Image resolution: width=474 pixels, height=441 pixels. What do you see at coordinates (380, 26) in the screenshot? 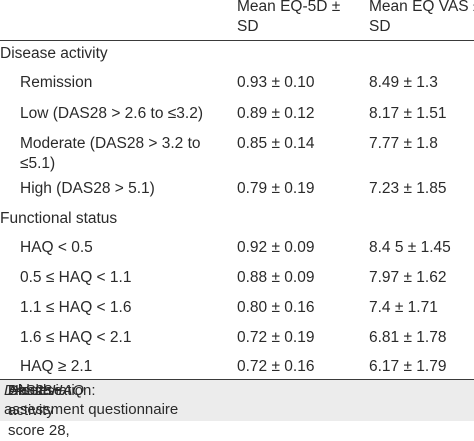
I see `header-vas-line2: SD` at bounding box center [380, 26].